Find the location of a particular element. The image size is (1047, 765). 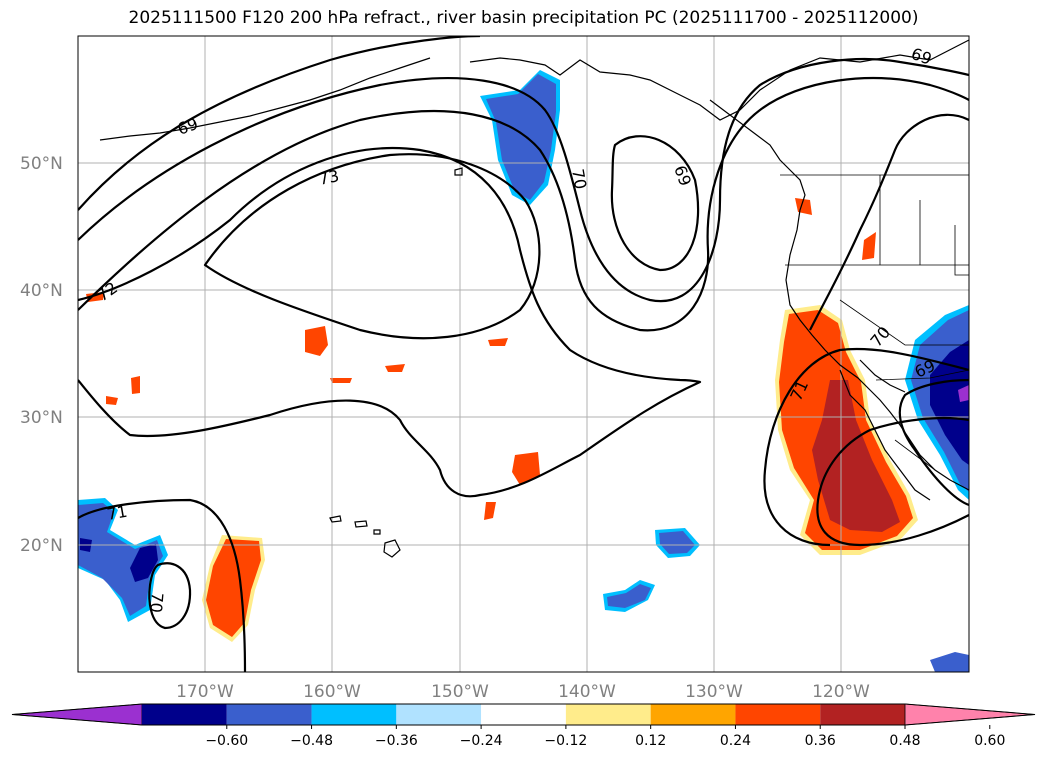

contour-70-east is located at coordinates (866, 447).